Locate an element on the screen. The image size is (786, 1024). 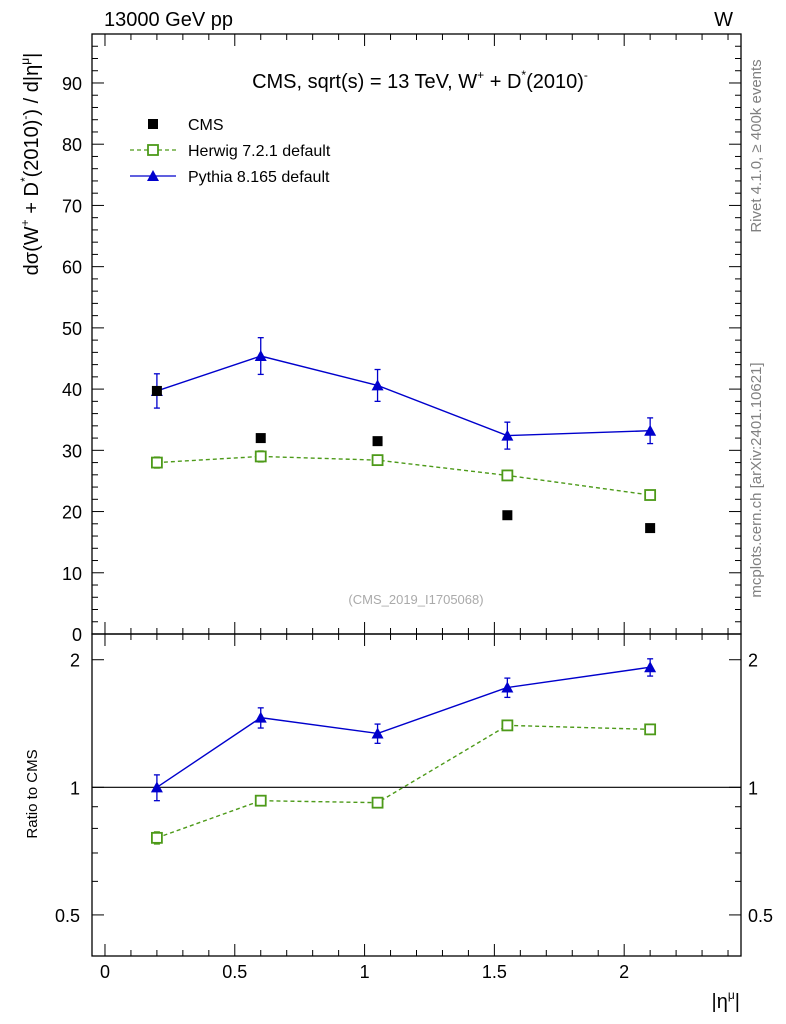
y-tick-label: 20 is located at coordinates (72, 513).